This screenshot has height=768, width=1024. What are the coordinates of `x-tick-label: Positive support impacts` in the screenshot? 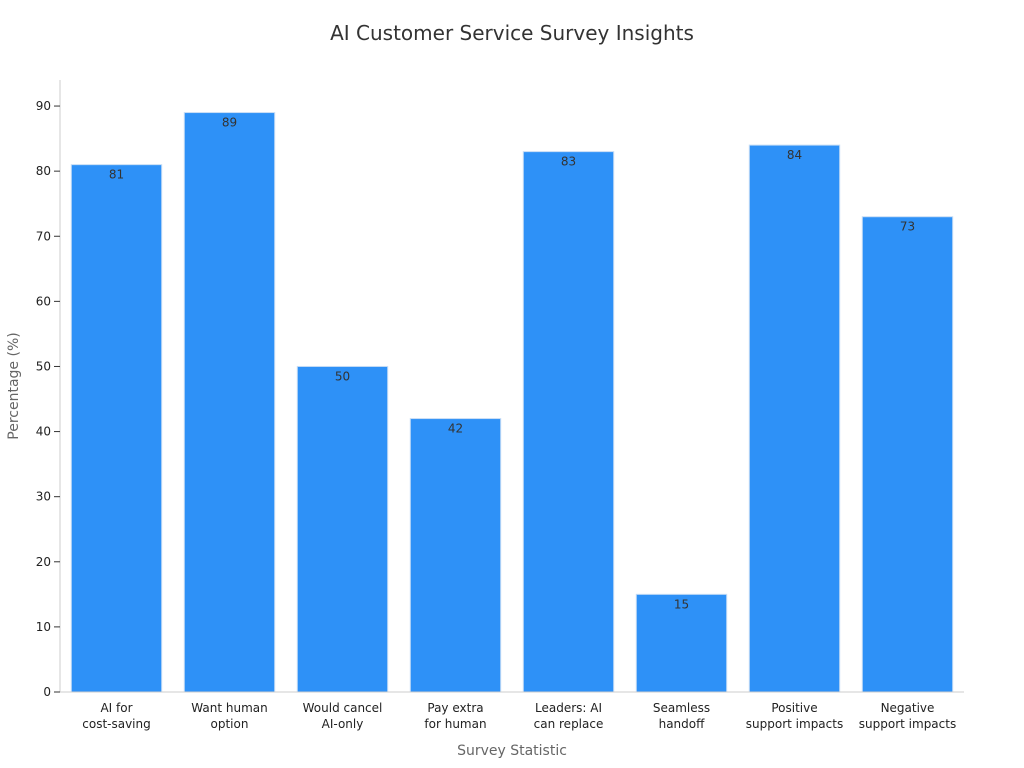 It's located at (794, 716).